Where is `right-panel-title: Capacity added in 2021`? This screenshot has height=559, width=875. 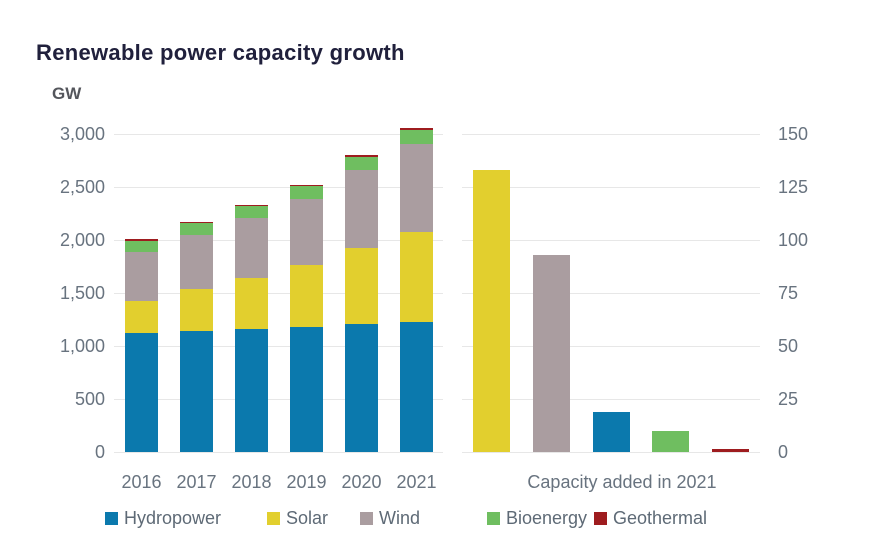
right-panel-title: Capacity added in 2021 is located at coordinates (622, 482).